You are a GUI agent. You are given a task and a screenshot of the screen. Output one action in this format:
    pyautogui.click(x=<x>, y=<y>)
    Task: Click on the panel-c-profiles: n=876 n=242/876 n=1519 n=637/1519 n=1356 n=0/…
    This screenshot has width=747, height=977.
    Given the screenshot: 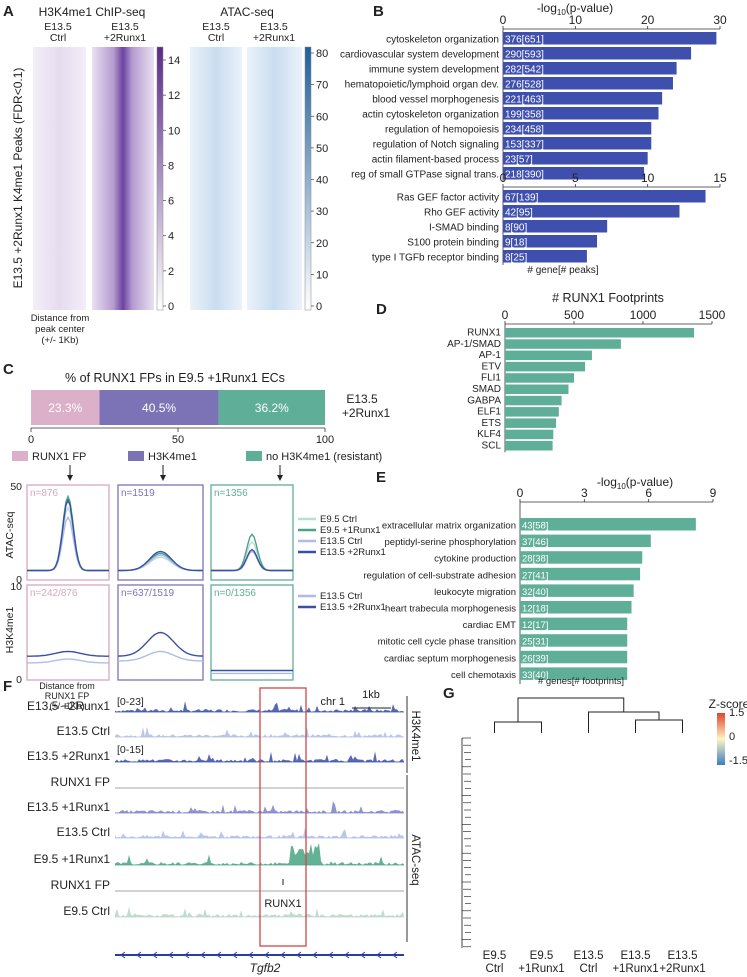 What is the action you would take?
    pyautogui.click(x=195, y=596)
    